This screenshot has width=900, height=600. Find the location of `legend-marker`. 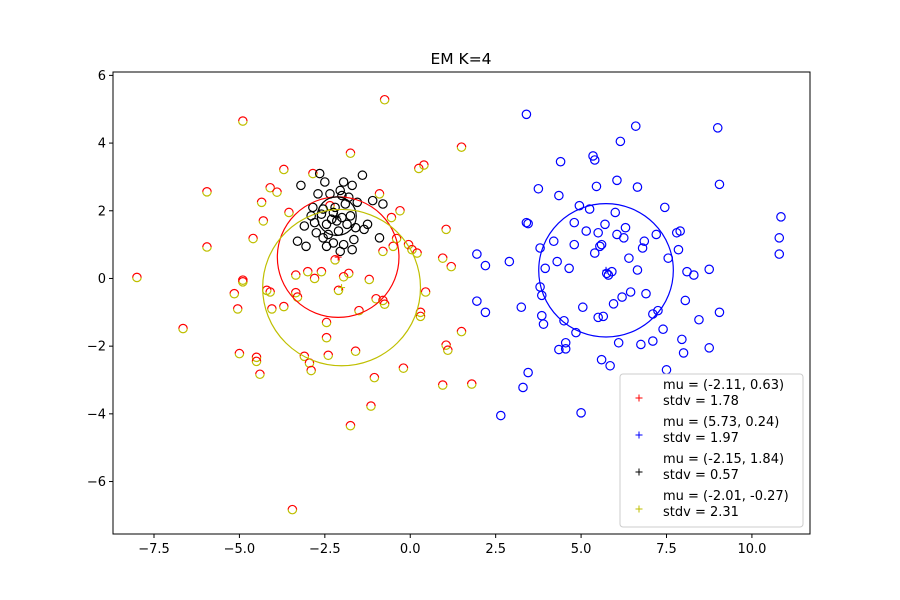

legend-marker is located at coordinates (639, 472).